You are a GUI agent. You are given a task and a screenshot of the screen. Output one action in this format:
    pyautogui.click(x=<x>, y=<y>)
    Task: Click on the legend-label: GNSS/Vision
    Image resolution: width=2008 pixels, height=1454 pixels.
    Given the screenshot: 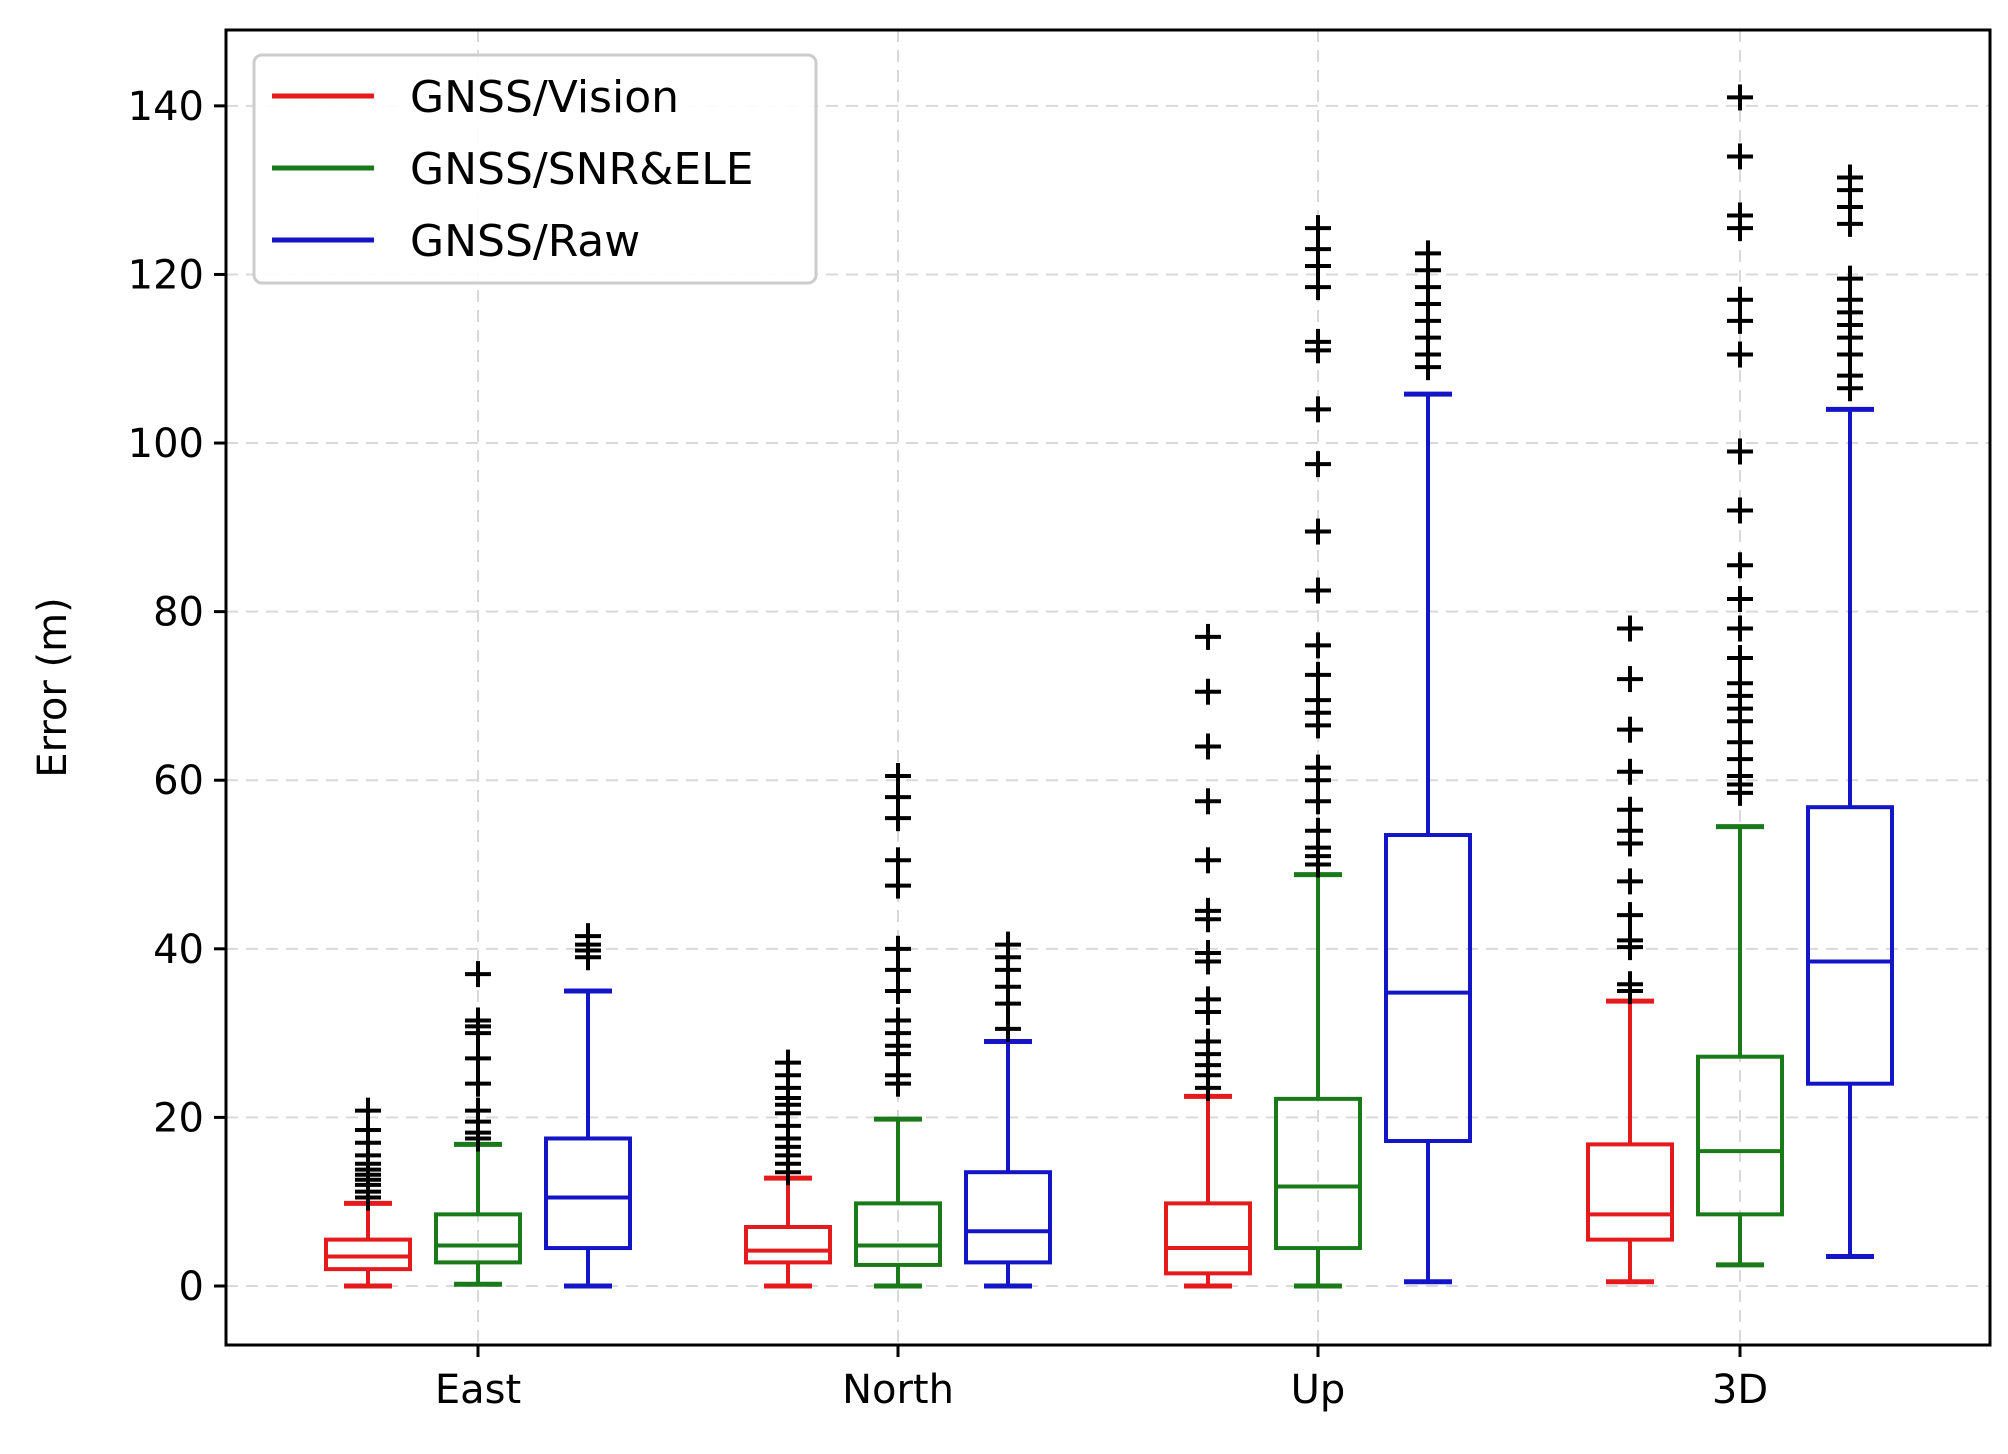 What is the action you would take?
    pyautogui.click(x=544, y=97)
    